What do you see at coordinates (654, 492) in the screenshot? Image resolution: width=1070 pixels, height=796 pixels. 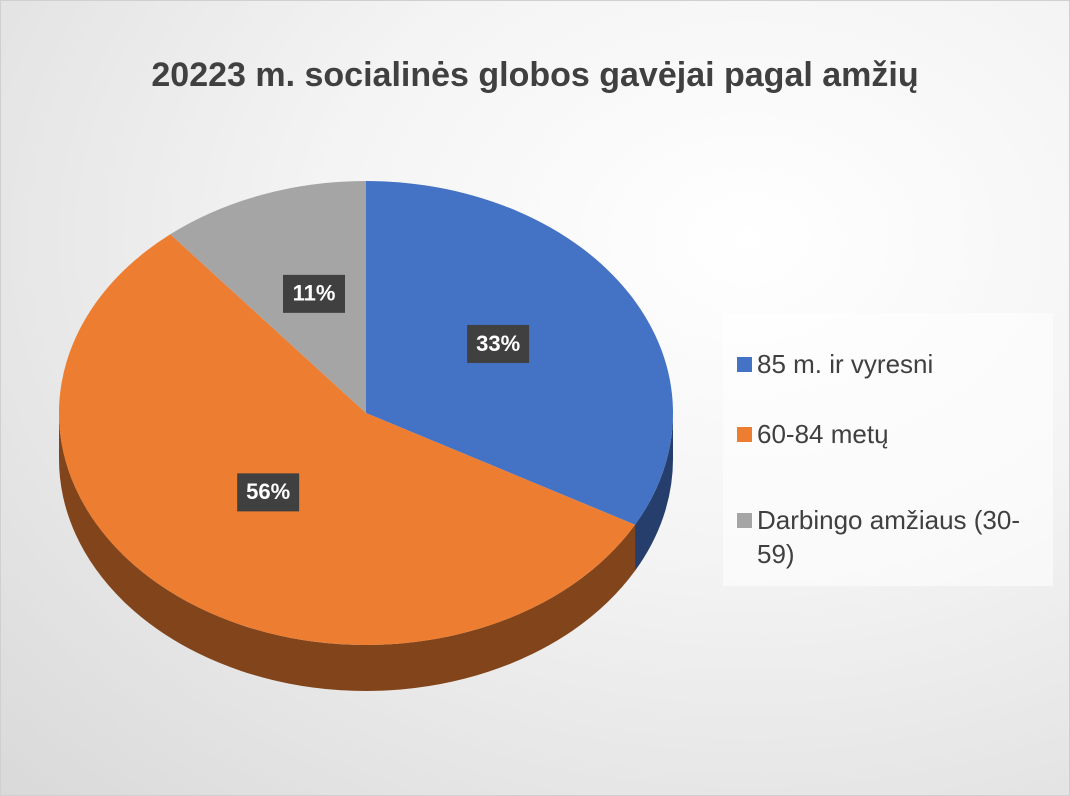 I see `slice-side` at bounding box center [654, 492].